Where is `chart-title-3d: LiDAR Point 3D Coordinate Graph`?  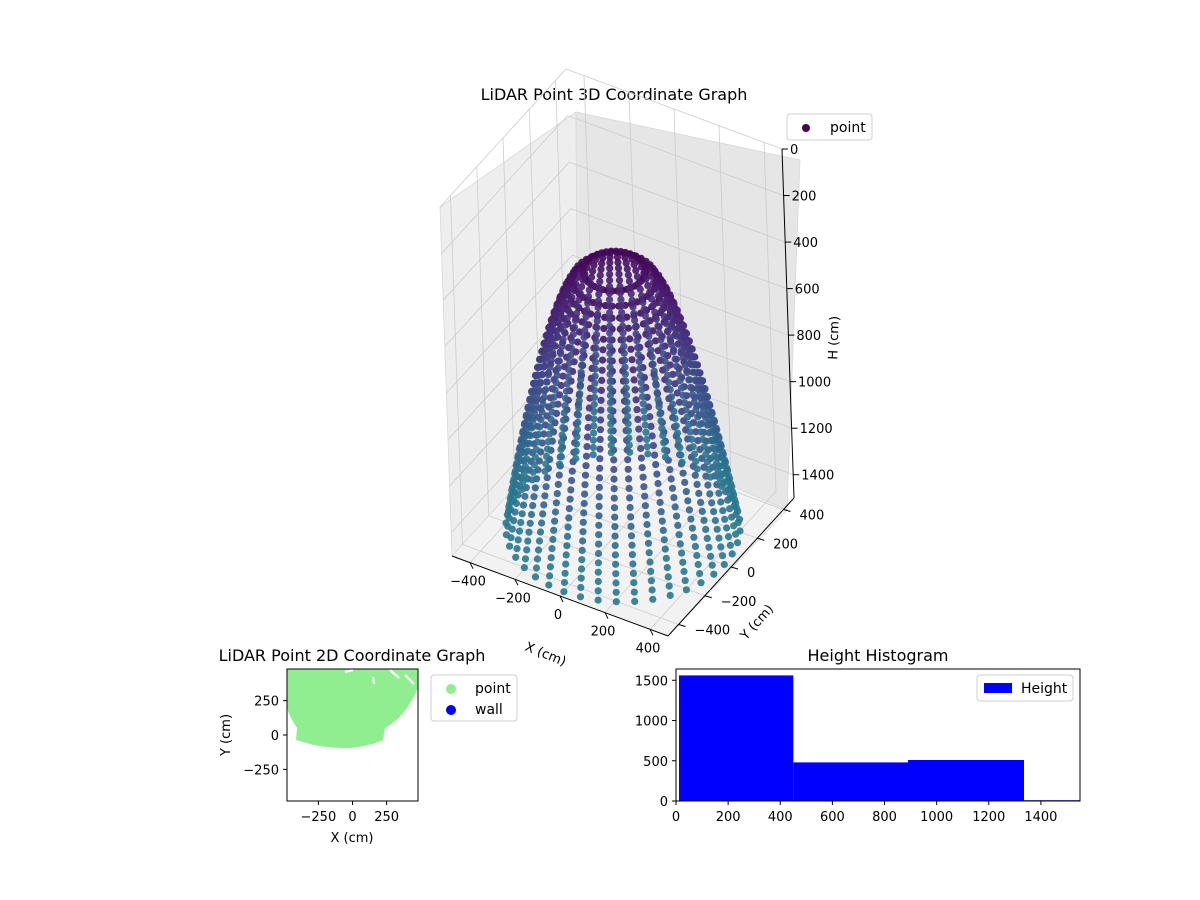 chart-title-3d: LiDAR Point 3D Coordinate Graph is located at coordinates (614, 94).